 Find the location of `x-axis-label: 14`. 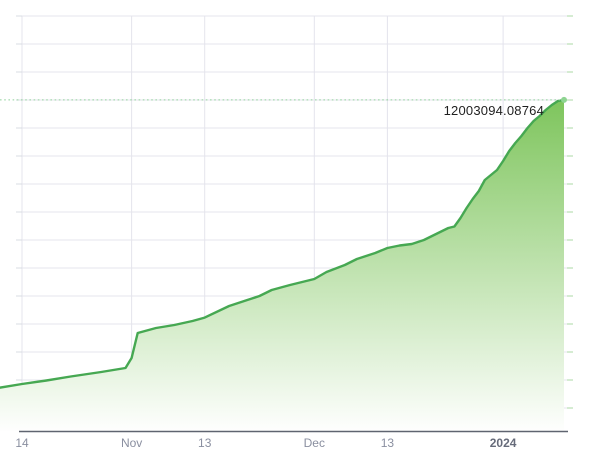

x-axis-label: 14 is located at coordinates (22, 443).